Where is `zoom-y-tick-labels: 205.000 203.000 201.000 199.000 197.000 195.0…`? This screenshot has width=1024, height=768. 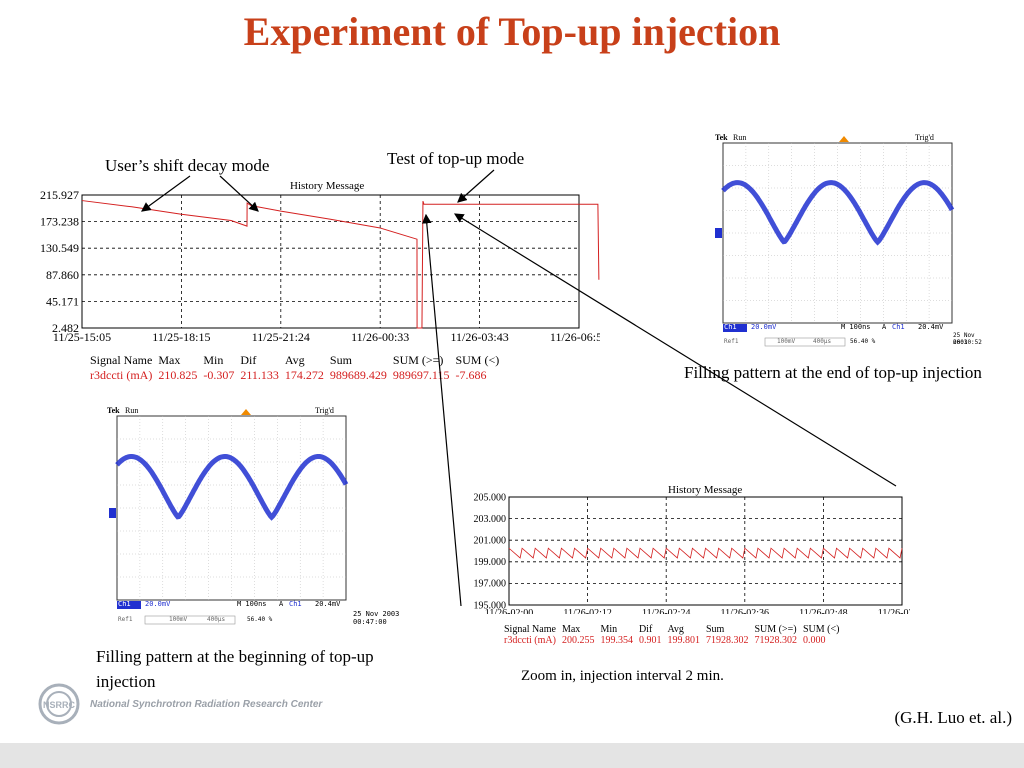
zoom-y-tick-labels: 205.000 203.000 201.000 199.000 197.000 195.0… is located at coordinates (490, 551).